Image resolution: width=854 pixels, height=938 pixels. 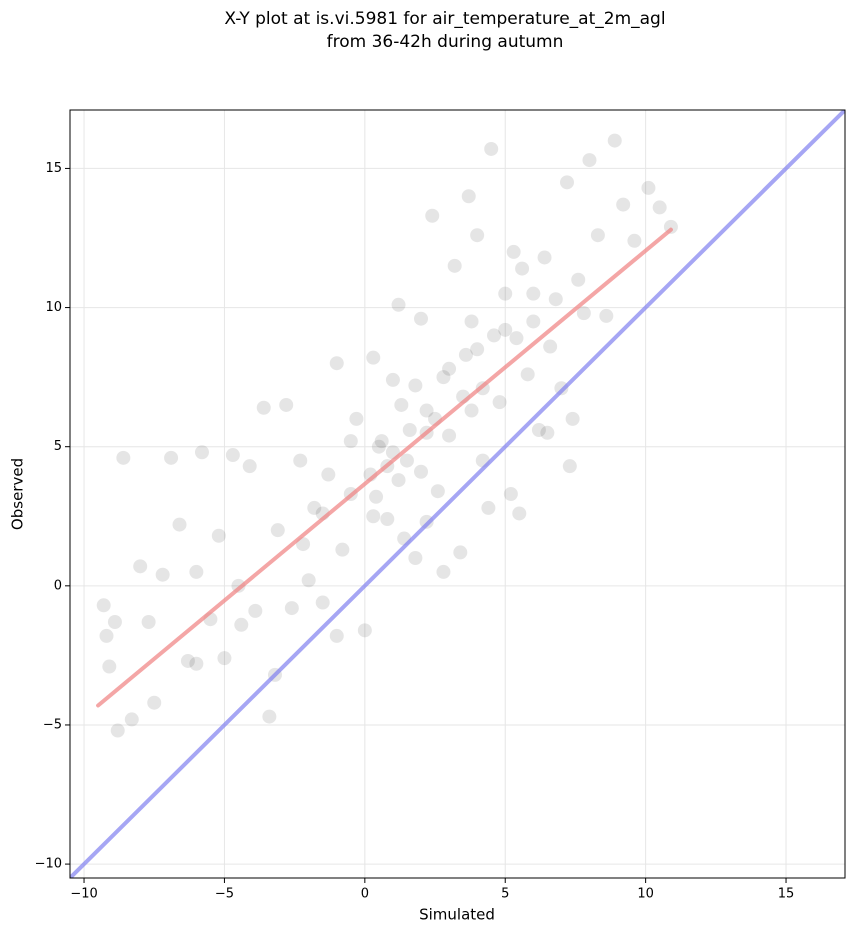 What do you see at coordinates (53, 168) in the screenshot?
I see `y-tick-label: 15` at bounding box center [53, 168].